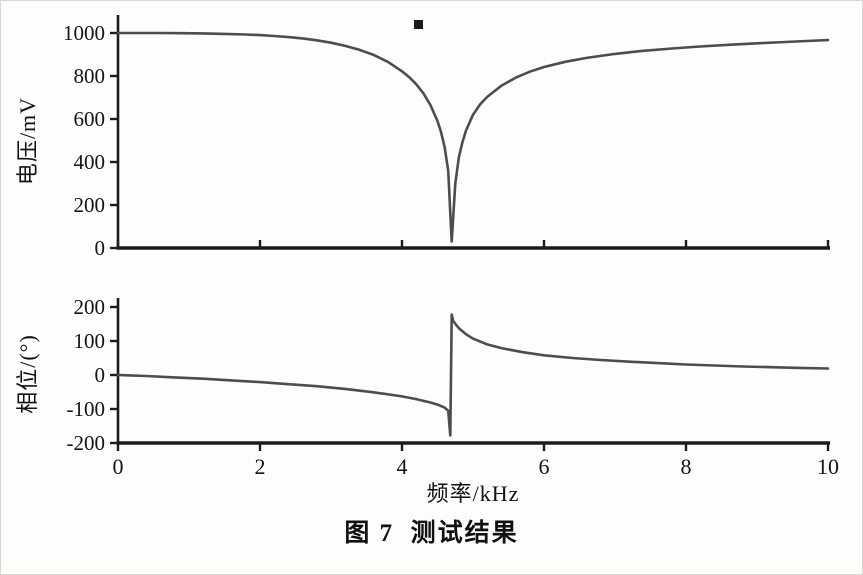 Image resolution: width=863 pixels, height=575 pixels. What do you see at coordinates (473, 493) in the screenshot?
I see `frequency-axis-label: 频率/kHz` at bounding box center [473, 493].